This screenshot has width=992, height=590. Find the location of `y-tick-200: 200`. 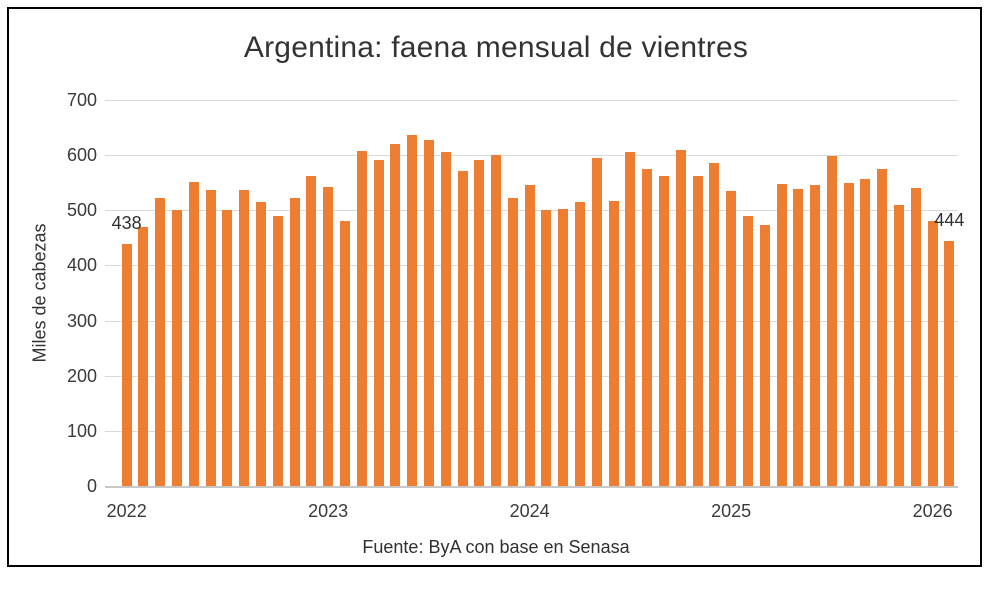

y-tick-200: 200 is located at coordinates (81, 375).